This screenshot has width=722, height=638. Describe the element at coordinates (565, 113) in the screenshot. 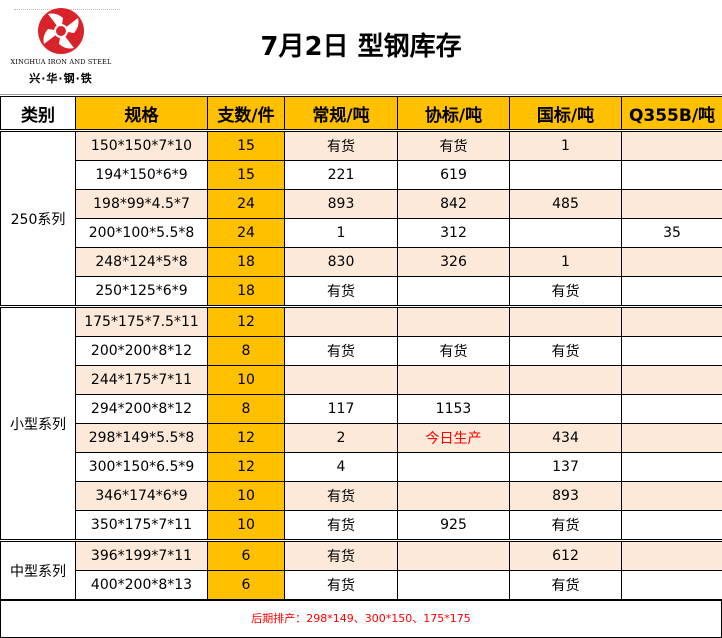

I see `column-header: 国标/吨` at that location.